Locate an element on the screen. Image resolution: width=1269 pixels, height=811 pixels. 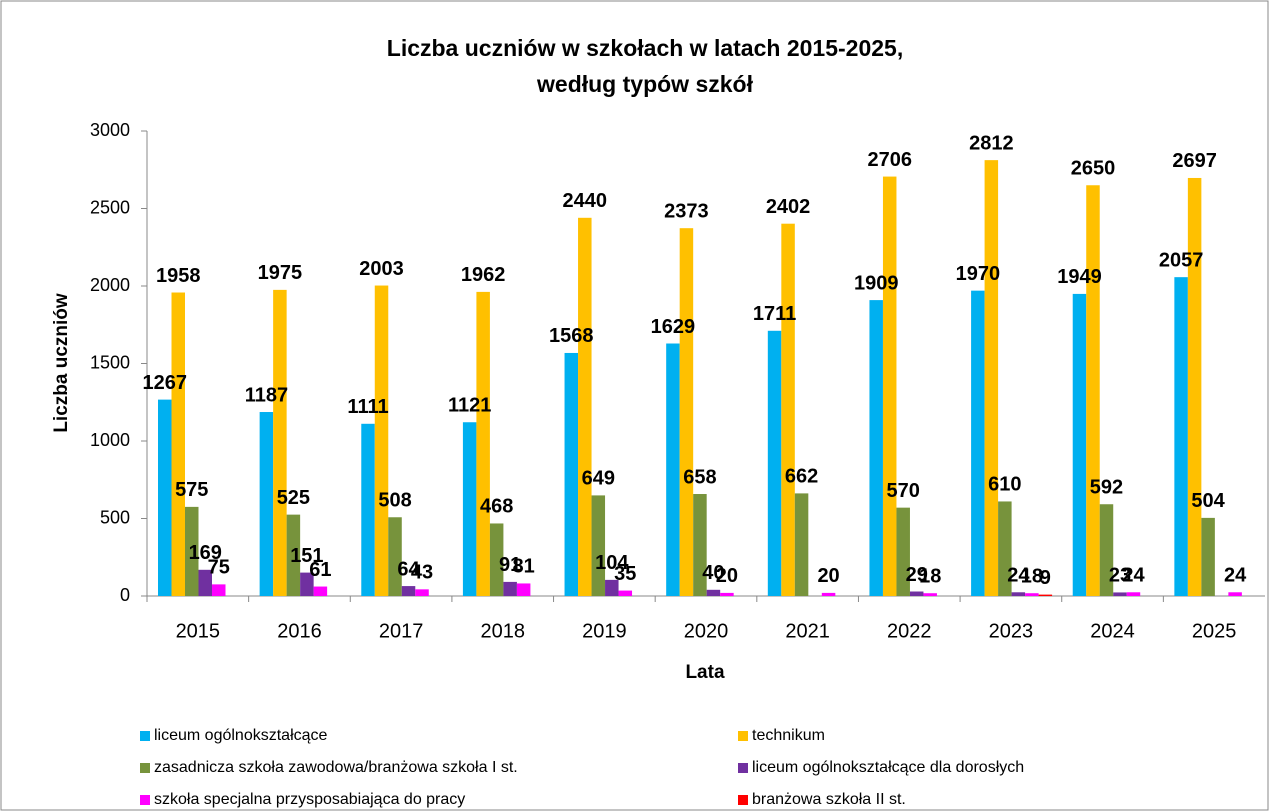
data-label: 2812 is located at coordinates (991, 143).